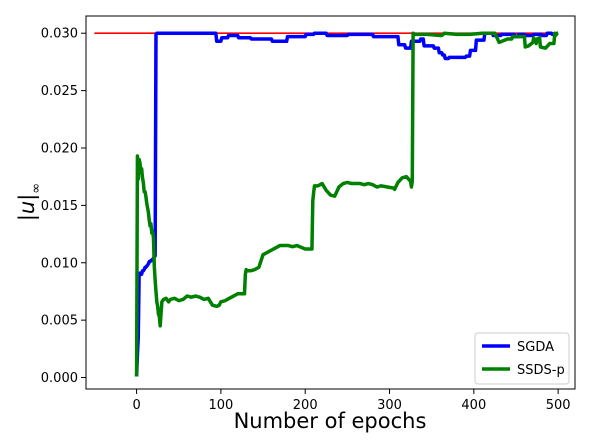 Image resolution: width=592 pixels, height=440 pixels. What do you see at coordinates (330, 421) in the screenshot?
I see `x-axis-label: Number of epochs` at bounding box center [330, 421].